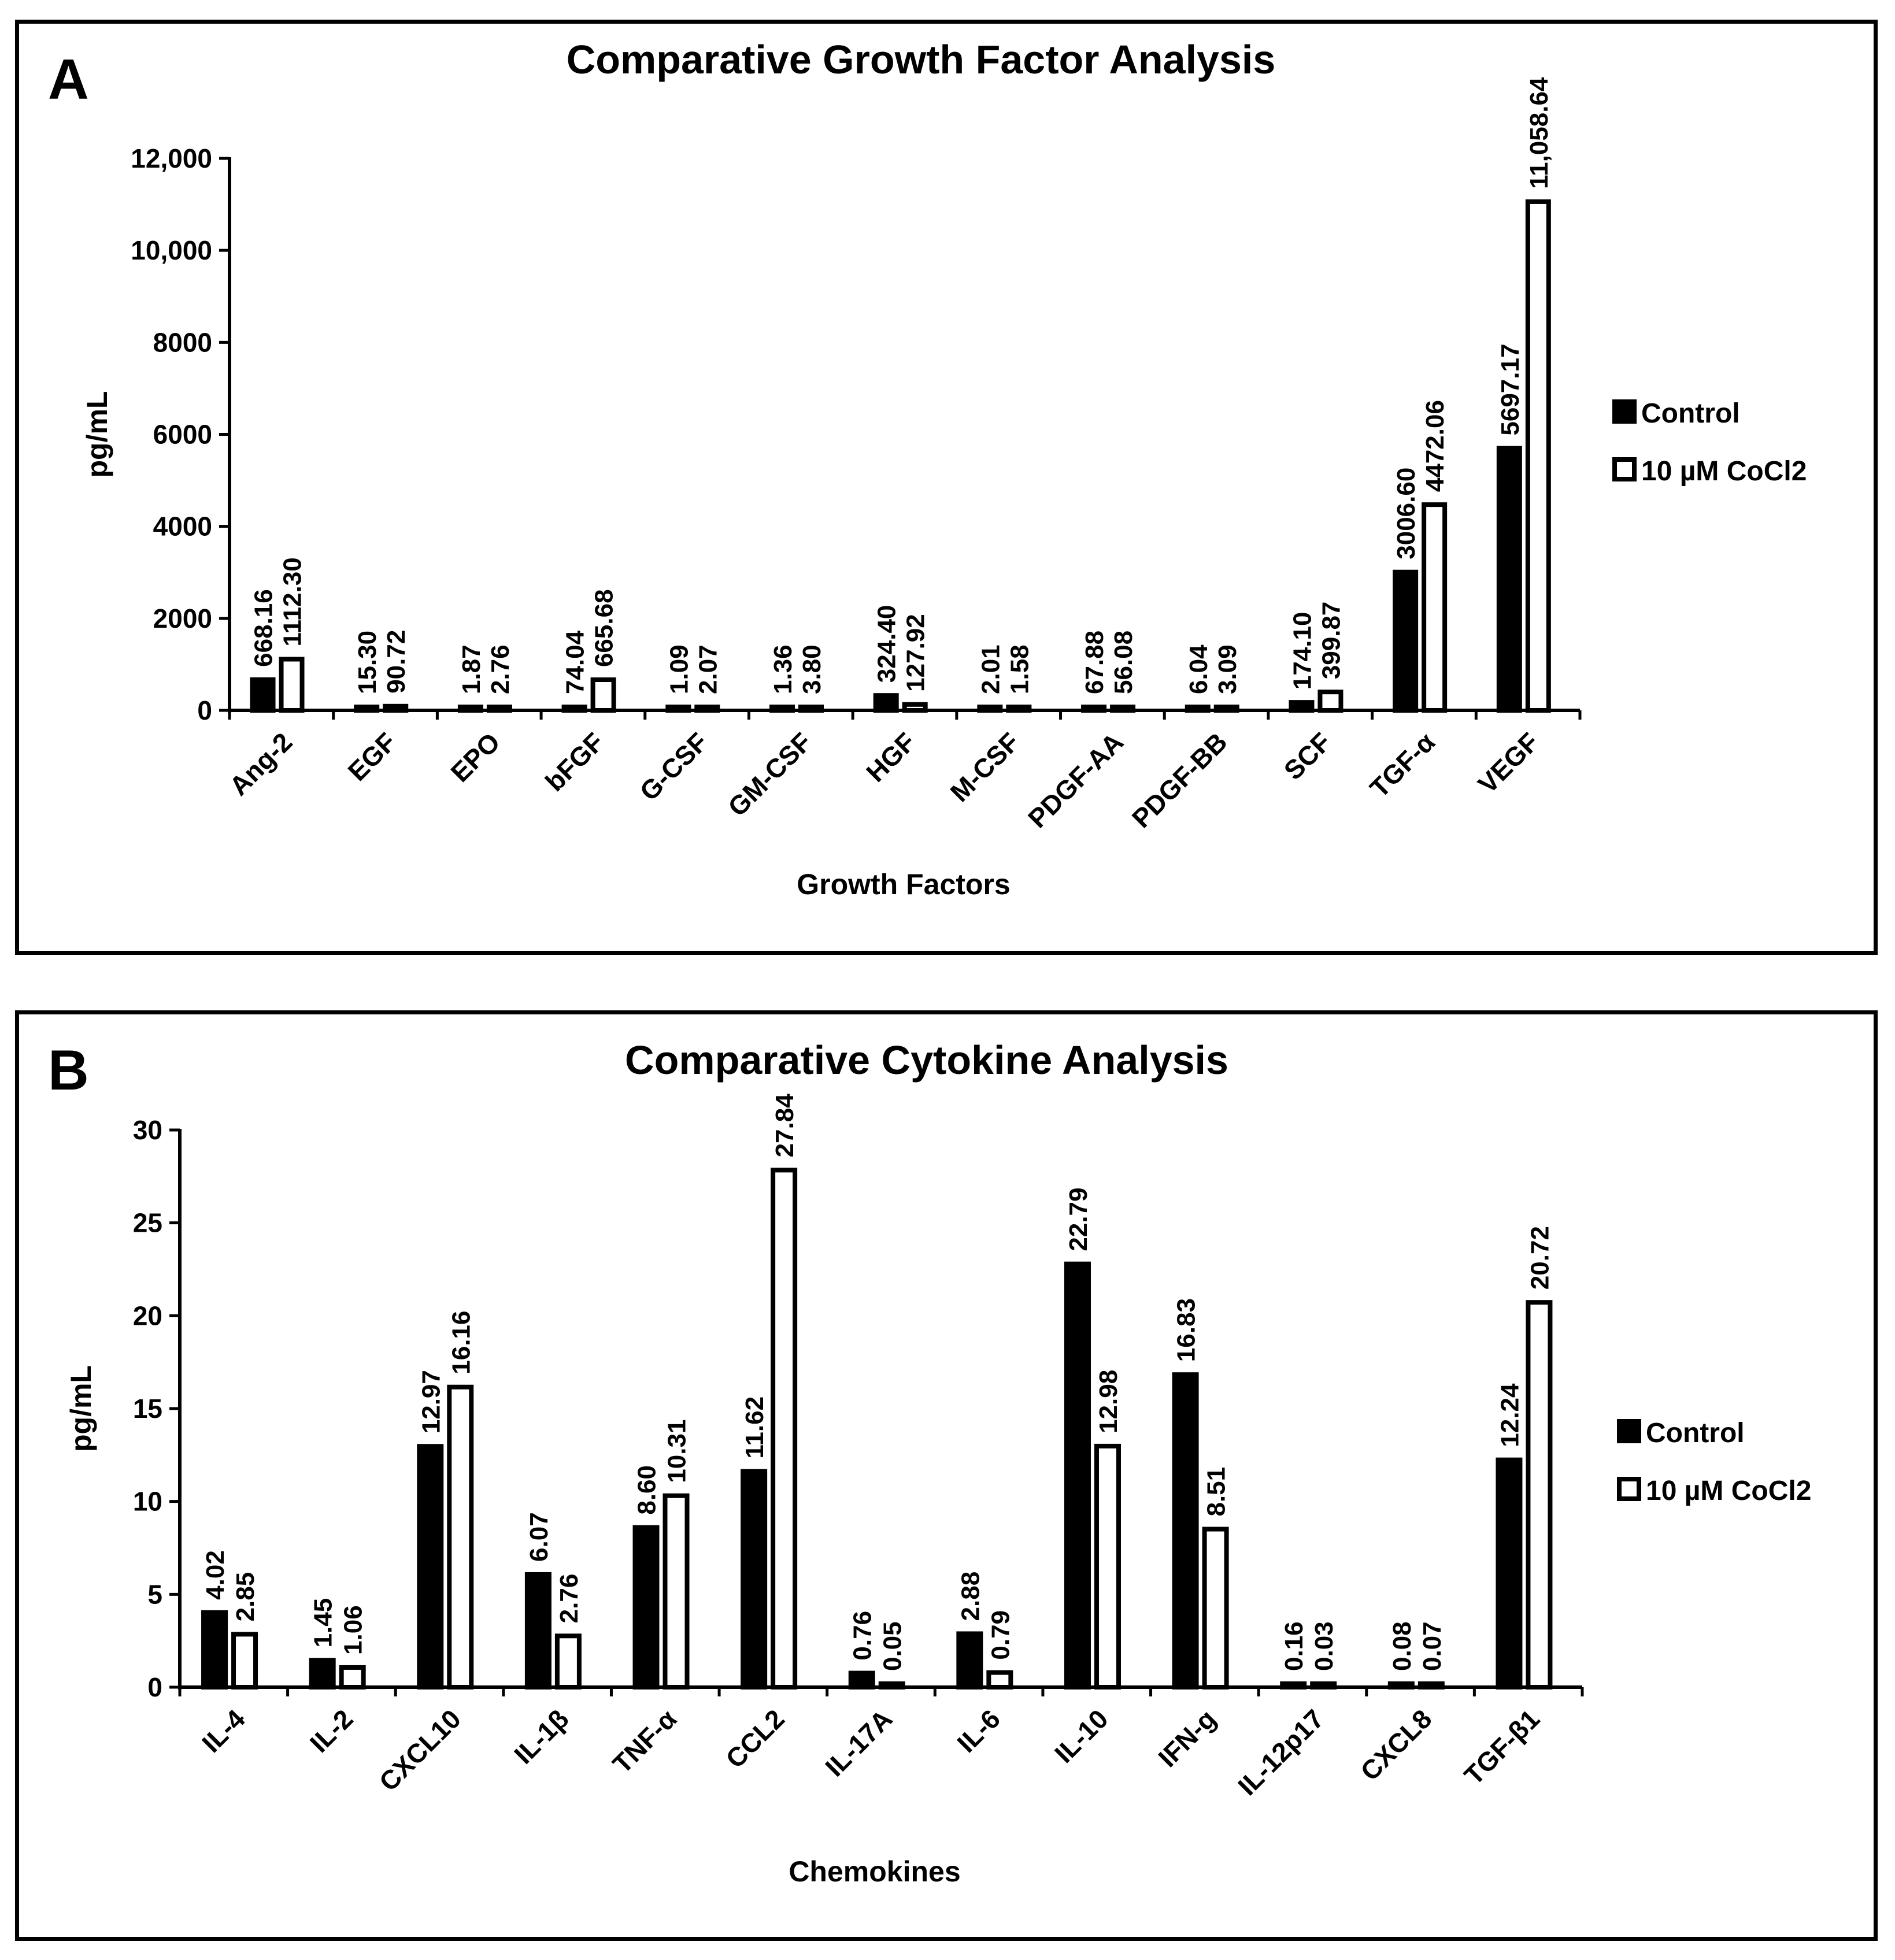  Describe the element at coordinates (927, 1061) in the screenshot. I see `chart-title: Comparative Cytokine Analysis` at that location.